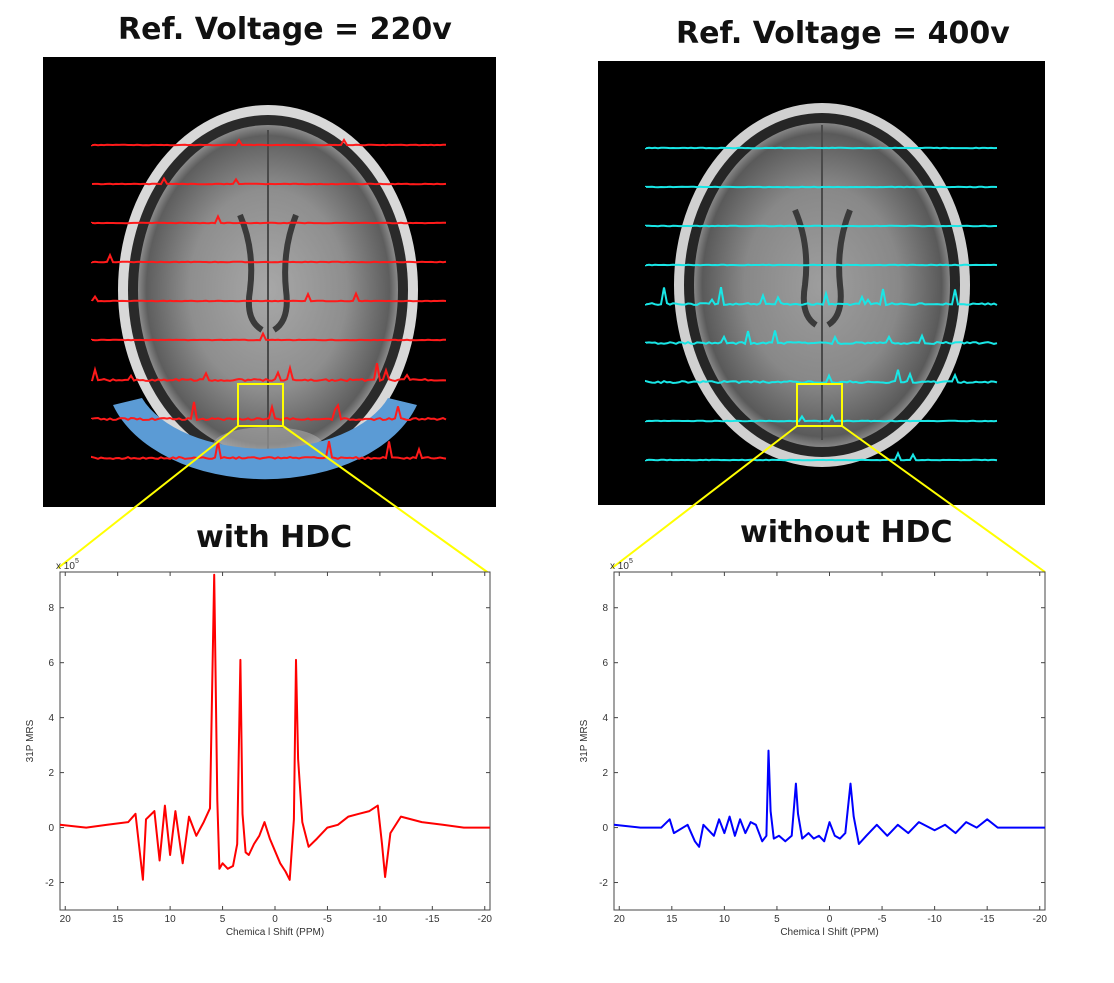 This screenshot has width=1114, height=983. What do you see at coordinates (704, 497) in the screenshot?
I see `right-zoom-line-a` at bounding box center [704, 497].